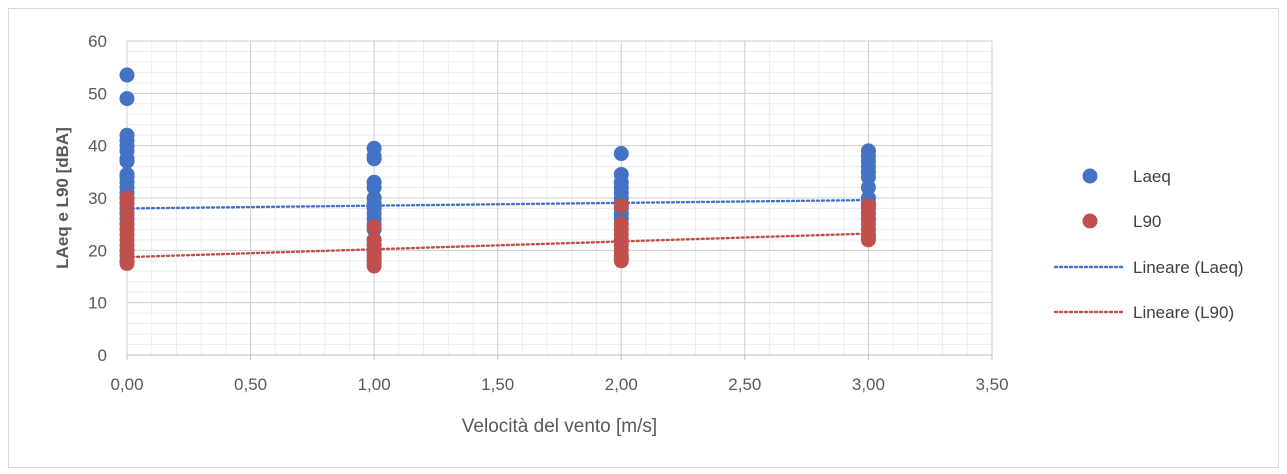 Image resolution: width=1287 pixels, height=474 pixels. Describe the element at coordinates (97, 250) in the screenshot. I see `y-tick-label: 20` at that location.